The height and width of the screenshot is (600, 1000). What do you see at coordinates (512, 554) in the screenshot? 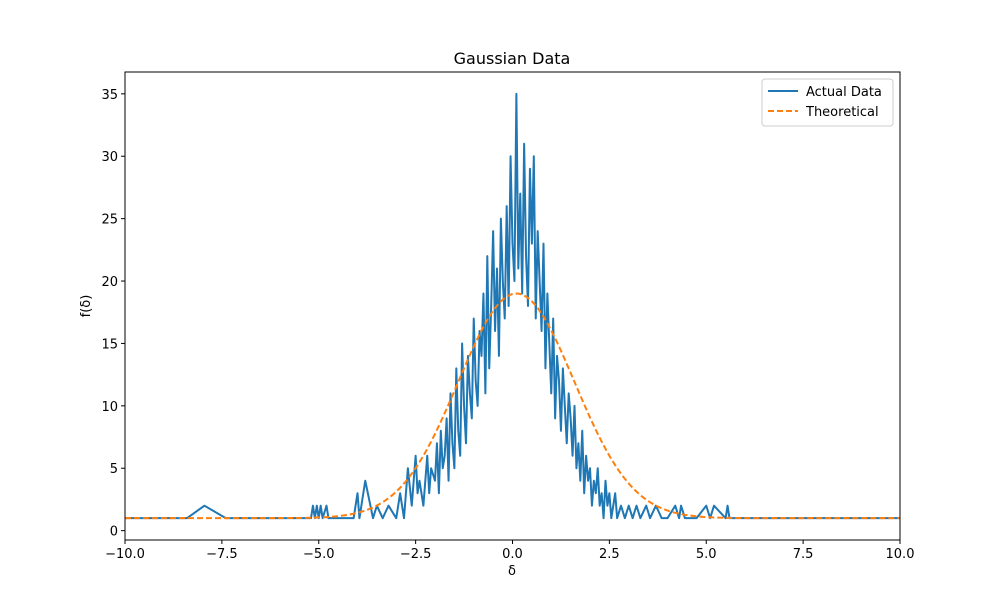
I see `x-tick-label: 0.0` at bounding box center [512, 554].